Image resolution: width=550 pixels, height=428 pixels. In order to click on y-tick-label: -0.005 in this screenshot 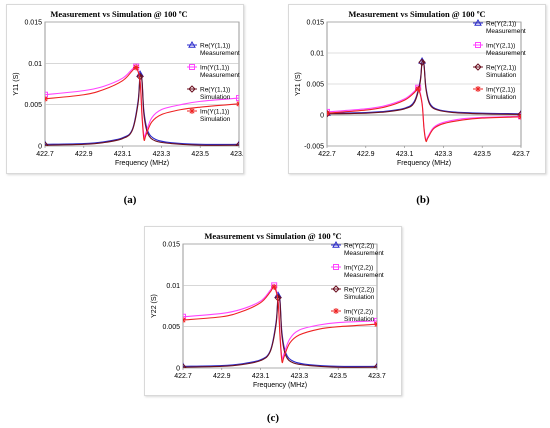, I will do `click(314, 147)`.